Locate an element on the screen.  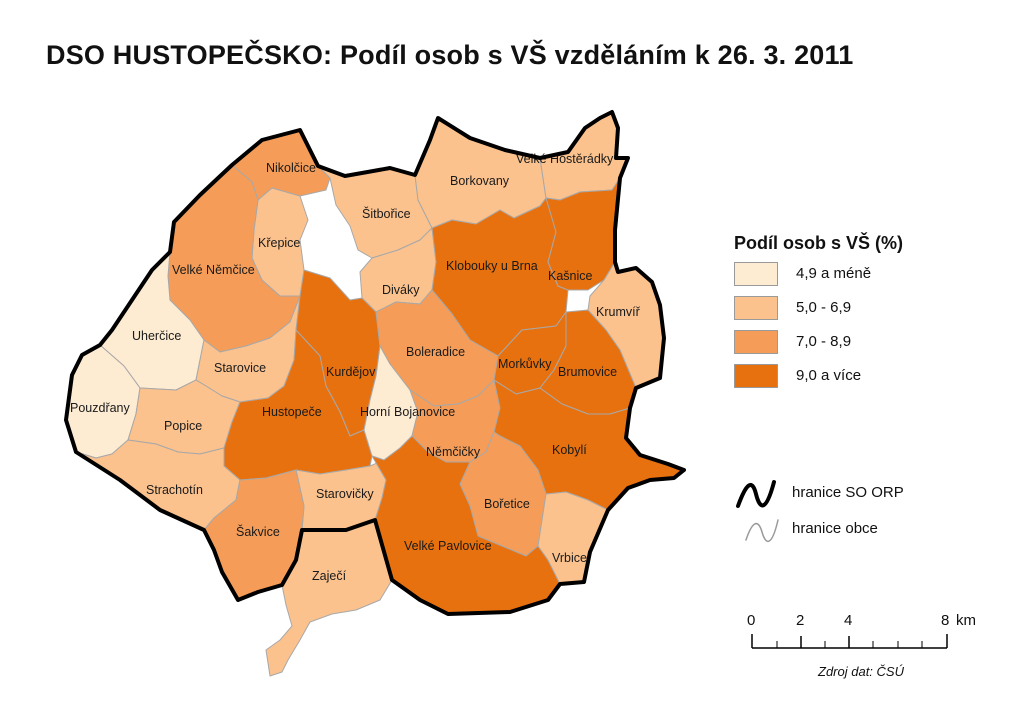
municipality-borkovany is located at coordinates (480, 173).